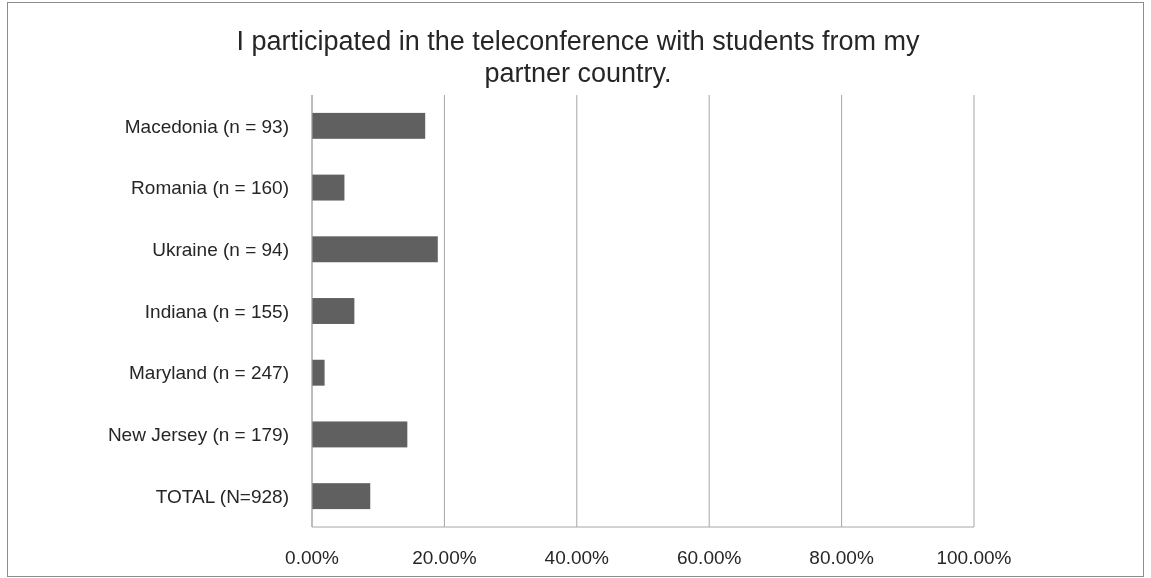 The width and height of the screenshot is (1151, 578). Describe the element at coordinates (222, 496) in the screenshot. I see `y-tick-label: TOTAL (N=928)` at that location.